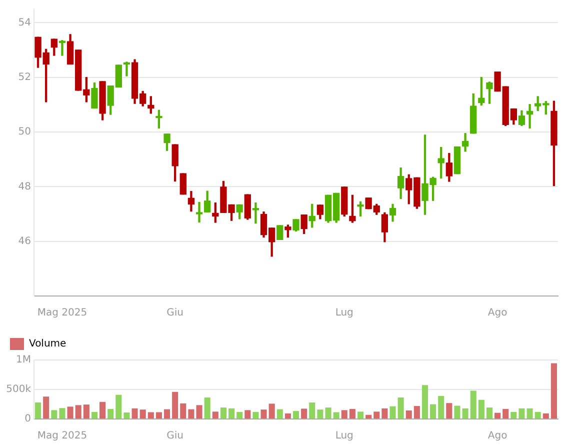  What do you see at coordinates (24, 241) in the screenshot?
I see `y-tick-label: 46` at bounding box center [24, 241].